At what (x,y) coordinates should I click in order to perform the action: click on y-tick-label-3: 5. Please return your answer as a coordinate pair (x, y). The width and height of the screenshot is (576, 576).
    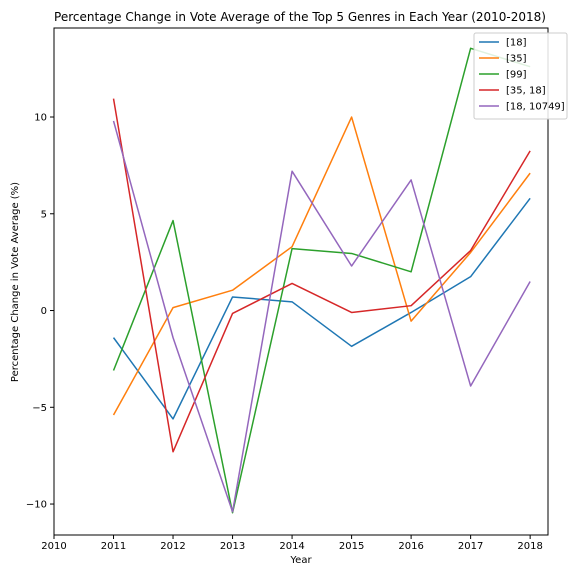
    Looking at the image, I should click on (44, 214).